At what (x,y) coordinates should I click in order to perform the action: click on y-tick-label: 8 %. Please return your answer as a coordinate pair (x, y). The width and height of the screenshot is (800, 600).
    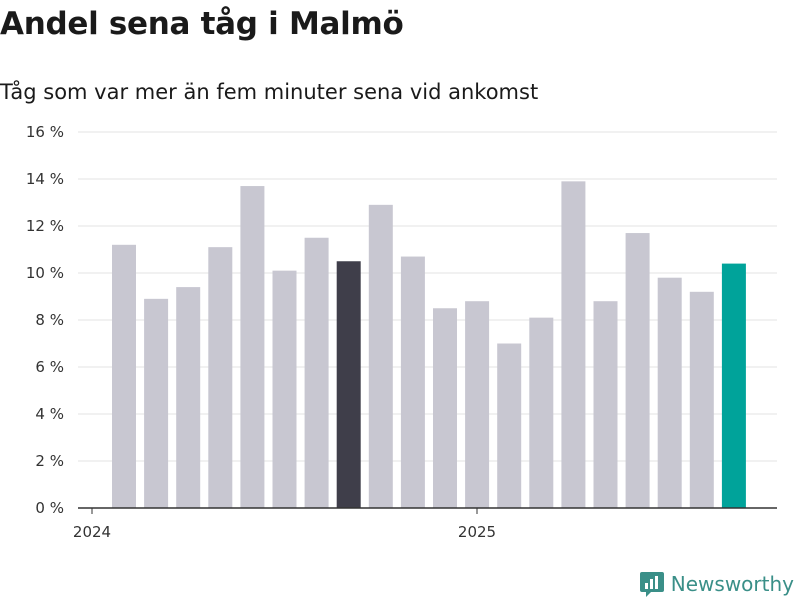
    Looking at the image, I should click on (49, 320).